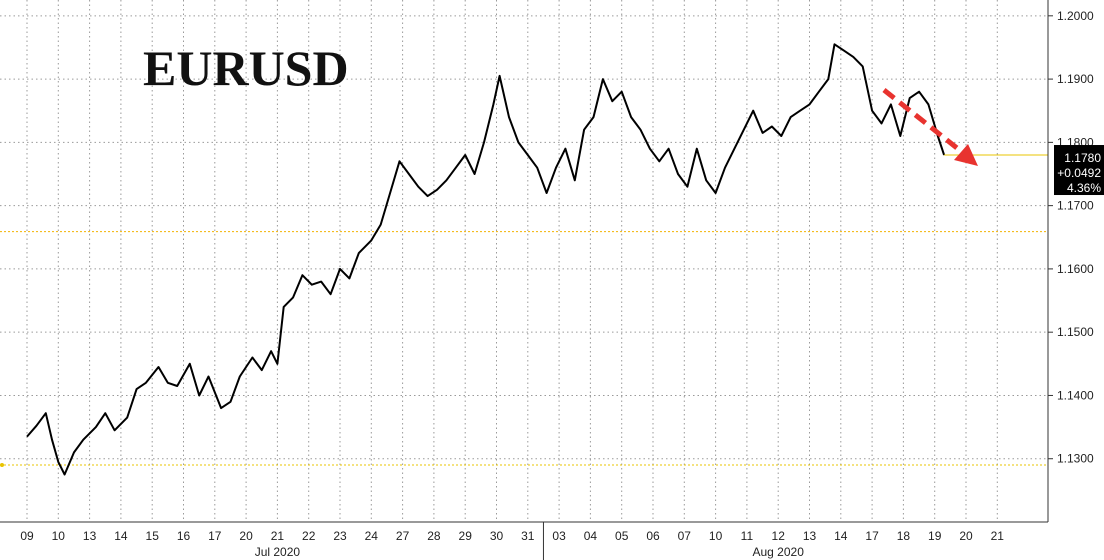 Image resolution: width=1104 pixels, height=560 pixels. Describe the element at coordinates (27, 536) in the screenshot. I see `x-tick-label-0: 09` at that location.